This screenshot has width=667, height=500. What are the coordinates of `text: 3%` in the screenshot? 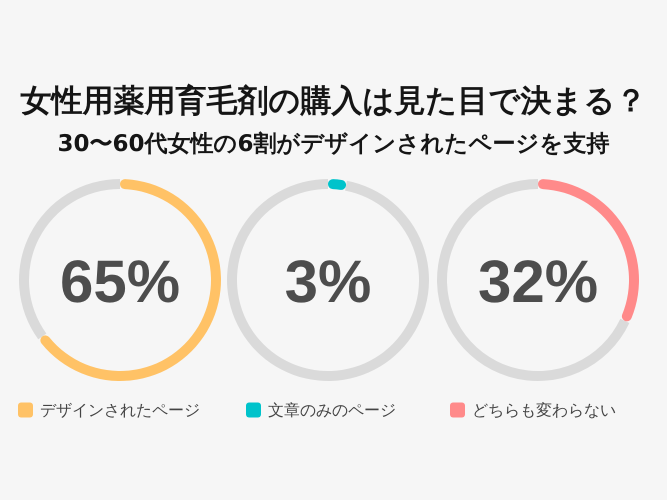 It's located at (328, 281).